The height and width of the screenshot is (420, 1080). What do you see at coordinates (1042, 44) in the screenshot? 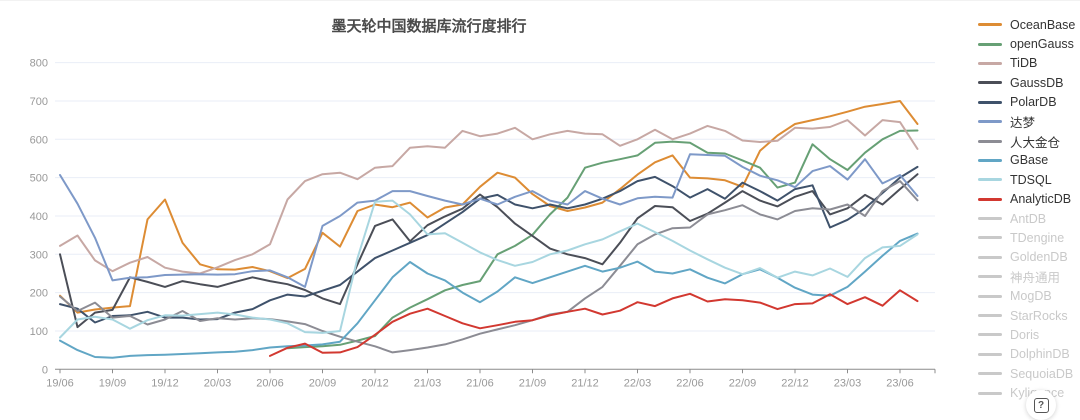
I see `legend-label: openGauss` at bounding box center [1042, 44].